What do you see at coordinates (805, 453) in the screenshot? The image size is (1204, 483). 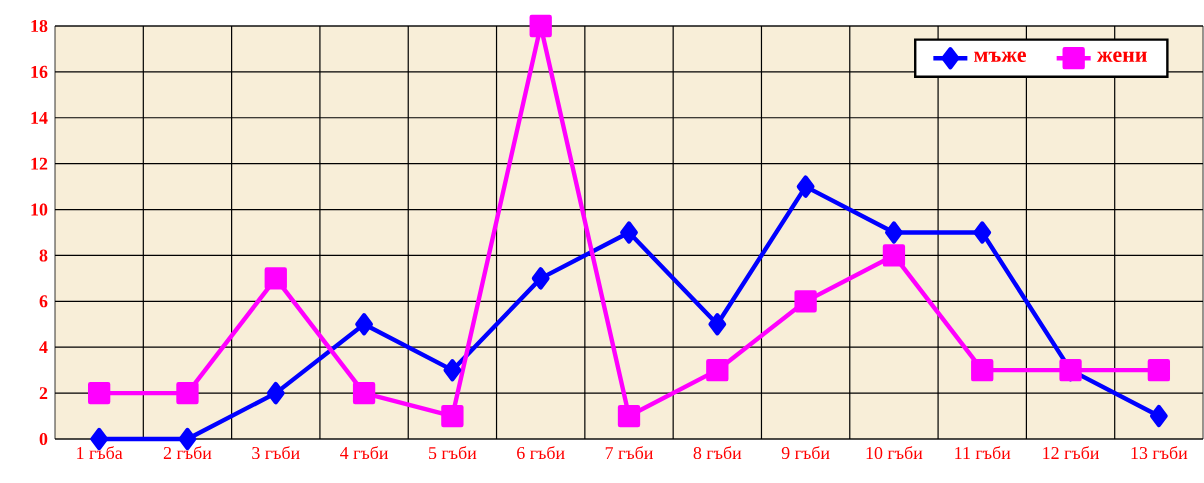 I see `x-tick-label: 9 гъби` at bounding box center [805, 453].